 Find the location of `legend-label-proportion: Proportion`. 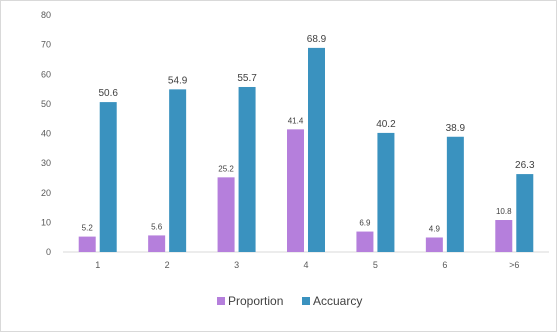

legend-label-proportion: Proportion is located at coordinates (255, 301).